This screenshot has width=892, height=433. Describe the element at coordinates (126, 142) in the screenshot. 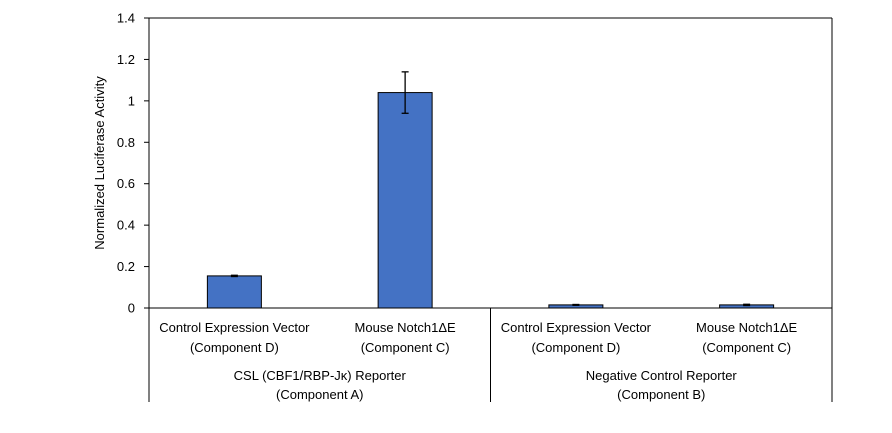

I see `y-tick-label: 0.8` at that location.